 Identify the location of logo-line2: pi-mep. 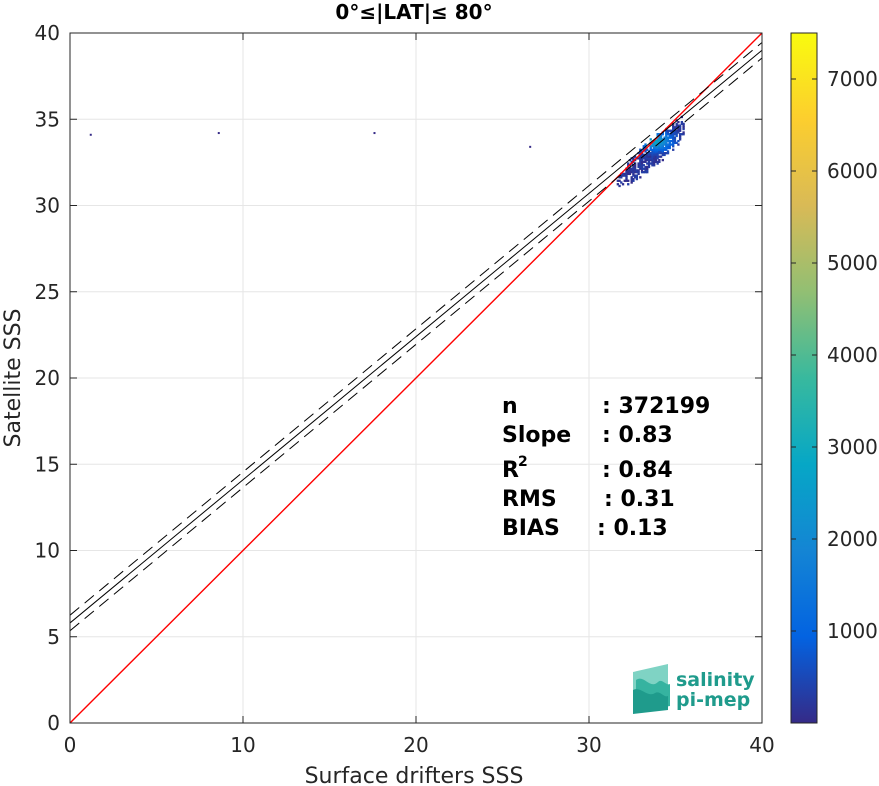
(713, 700).